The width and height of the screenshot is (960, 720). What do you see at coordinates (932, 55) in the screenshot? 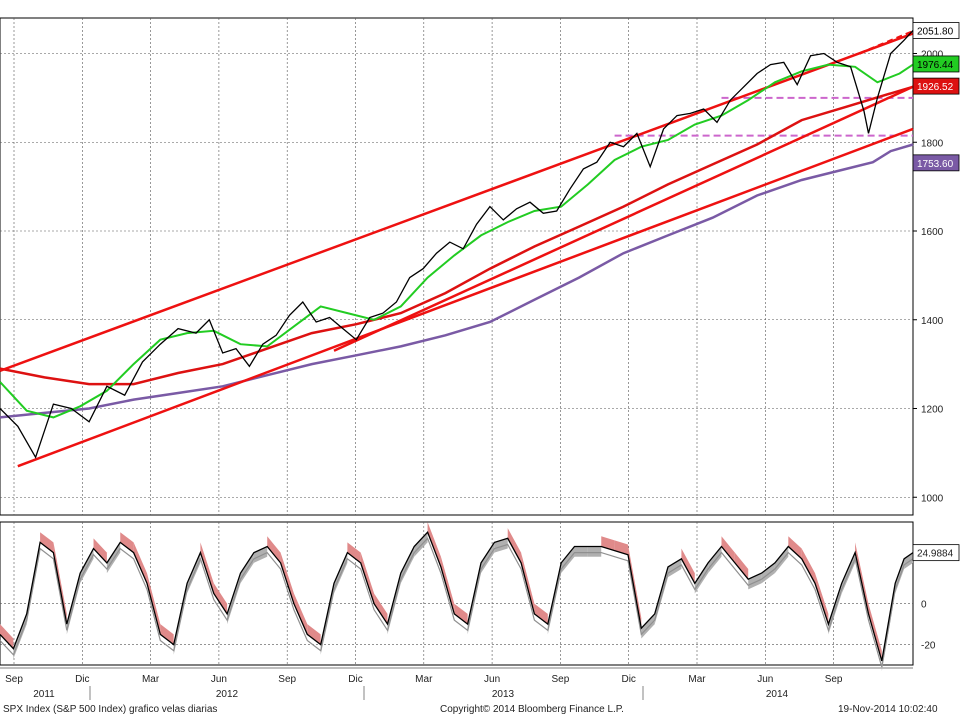
I see `price-y-tick-label: 2000` at bounding box center [932, 55].